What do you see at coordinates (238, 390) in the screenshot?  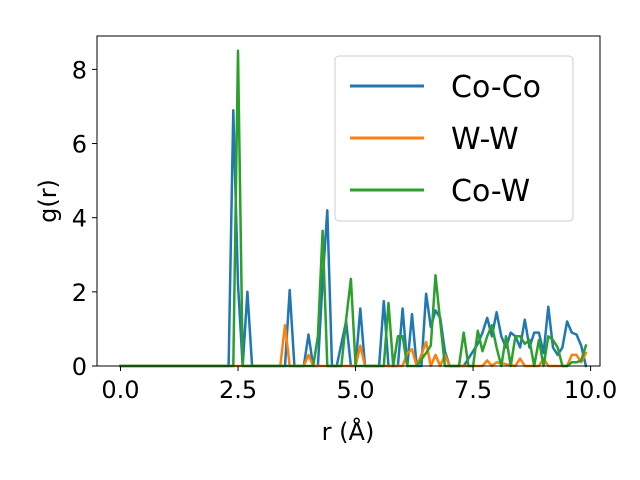 I see `x-tick-label: 2.5` at bounding box center [238, 390].